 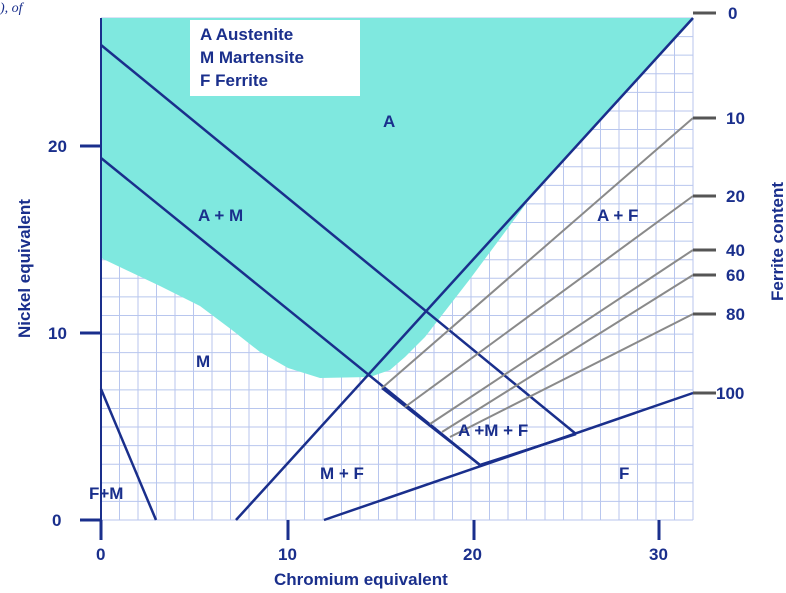 I want to click on corner-fragment: ), of, so click(x=12, y=8).